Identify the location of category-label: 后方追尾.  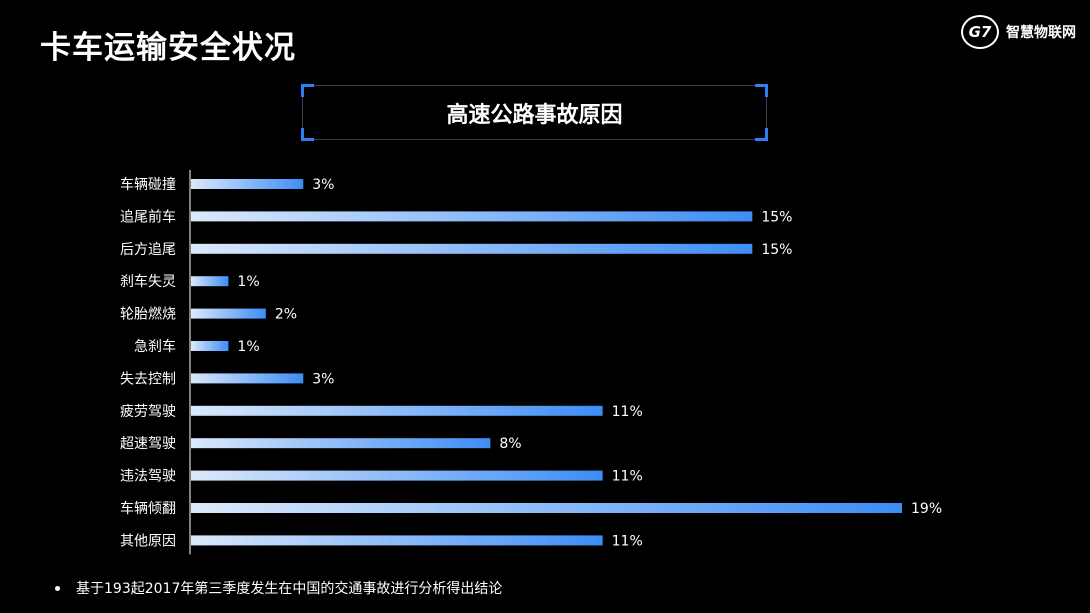
(148, 250).